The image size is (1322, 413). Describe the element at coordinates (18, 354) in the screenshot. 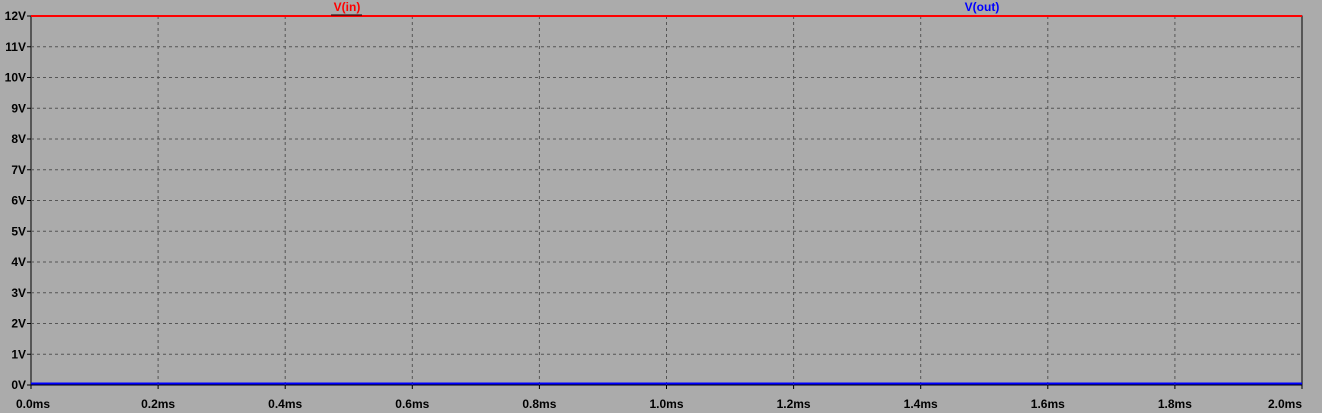

I see `y-tick-label: 1V` at that location.